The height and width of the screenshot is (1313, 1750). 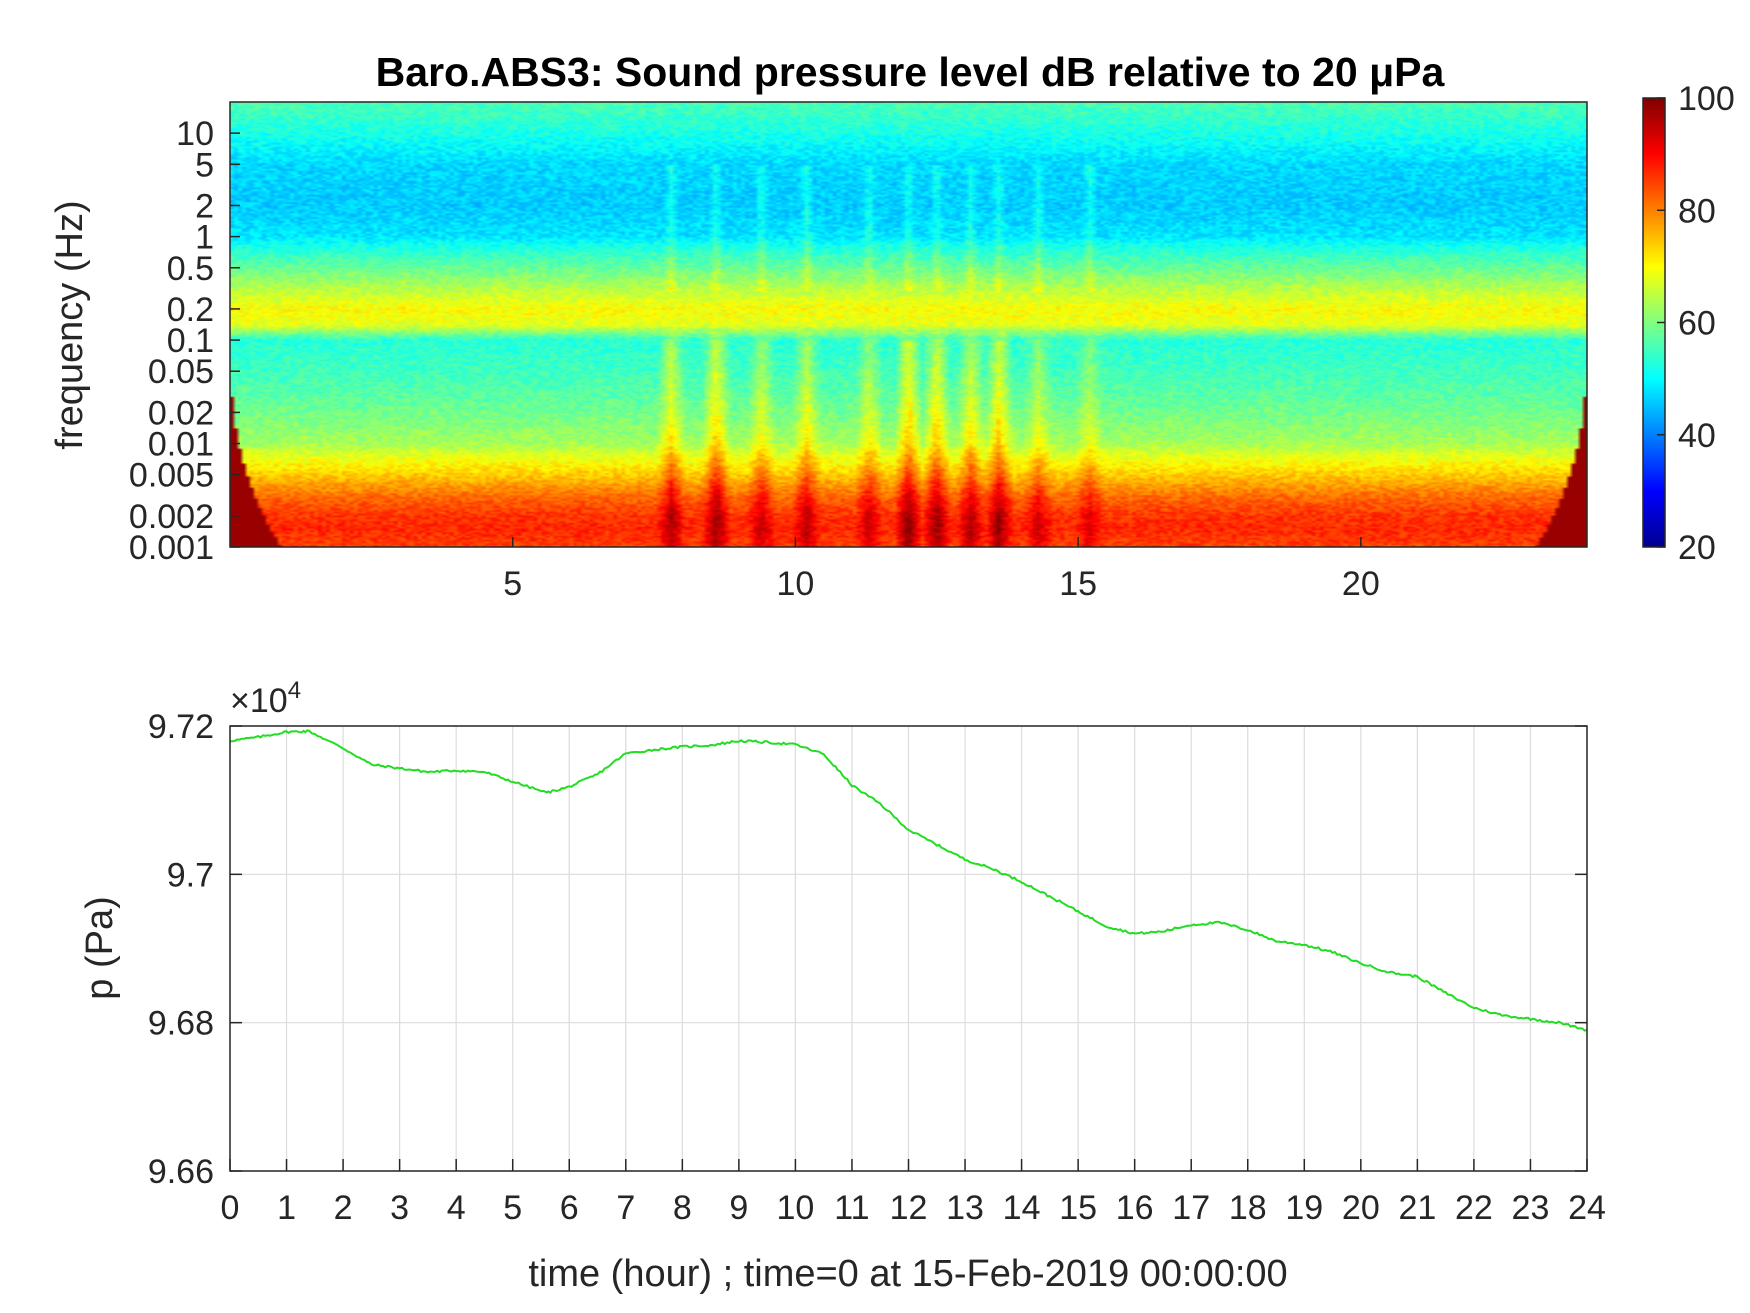 What do you see at coordinates (796, 1208) in the screenshot?
I see `pressure-x-tick-label: 10` at bounding box center [796, 1208].